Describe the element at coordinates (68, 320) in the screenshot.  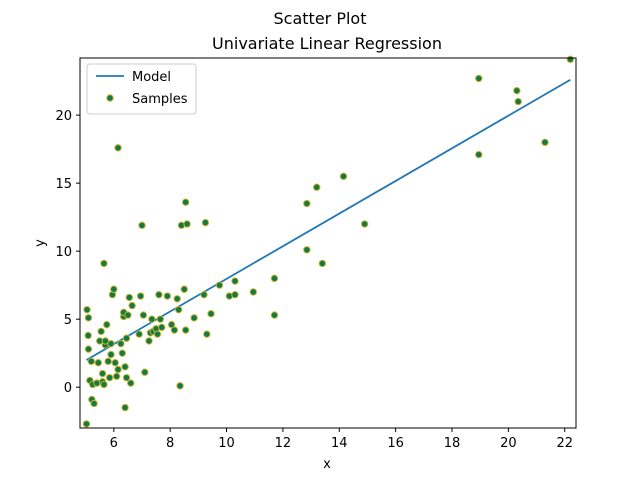
I see `y-tick-label: 5` at that location.